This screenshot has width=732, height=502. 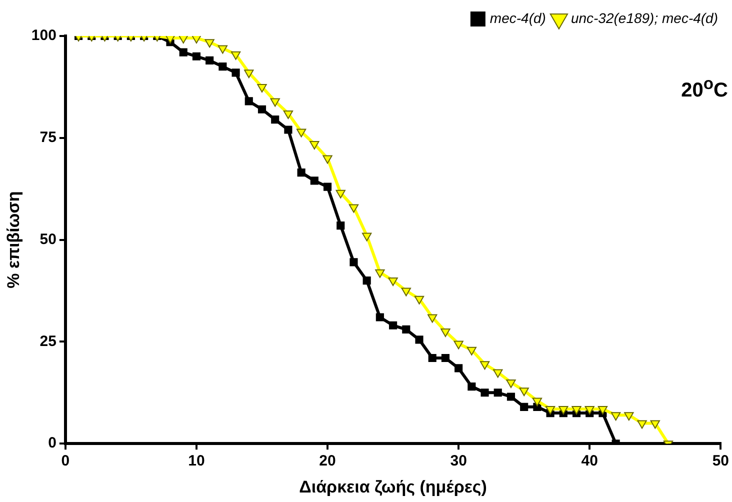 What do you see at coordinates (52, 443) in the screenshot?
I see `y-tick-label: 0` at bounding box center [52, 443].